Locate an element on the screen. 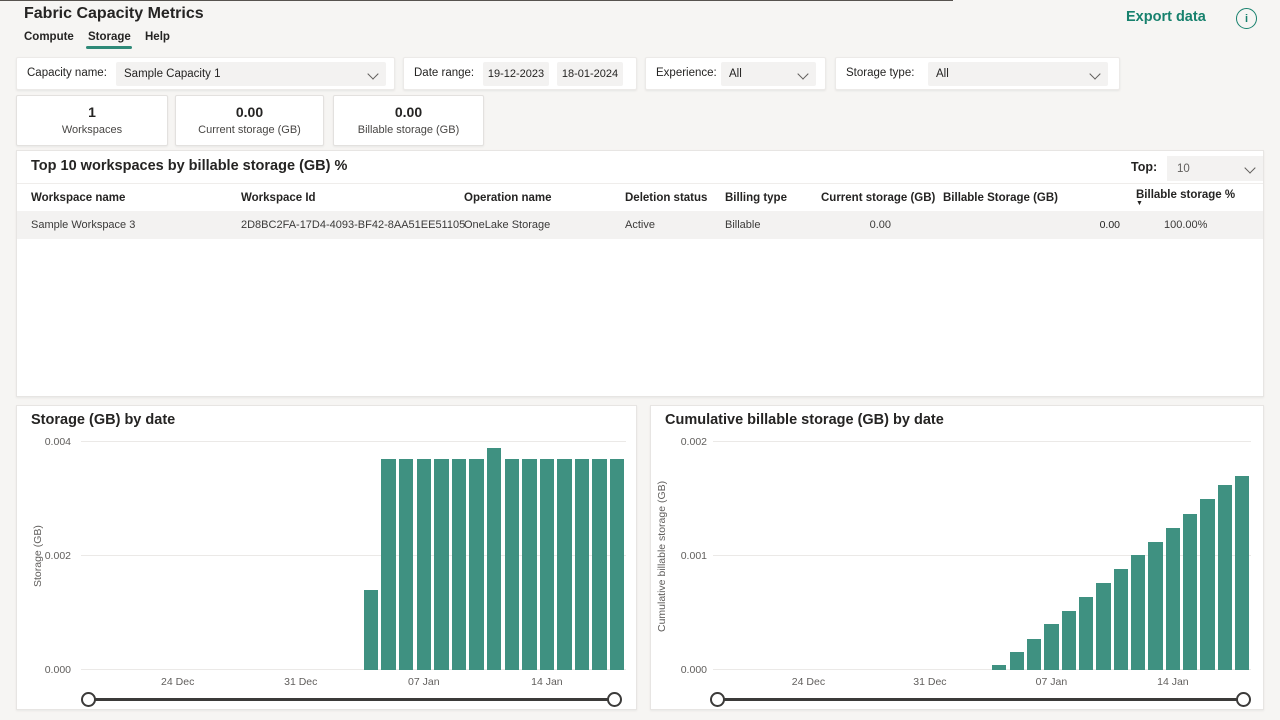  tab-storage: Storage is located at coordinates (109, 37).